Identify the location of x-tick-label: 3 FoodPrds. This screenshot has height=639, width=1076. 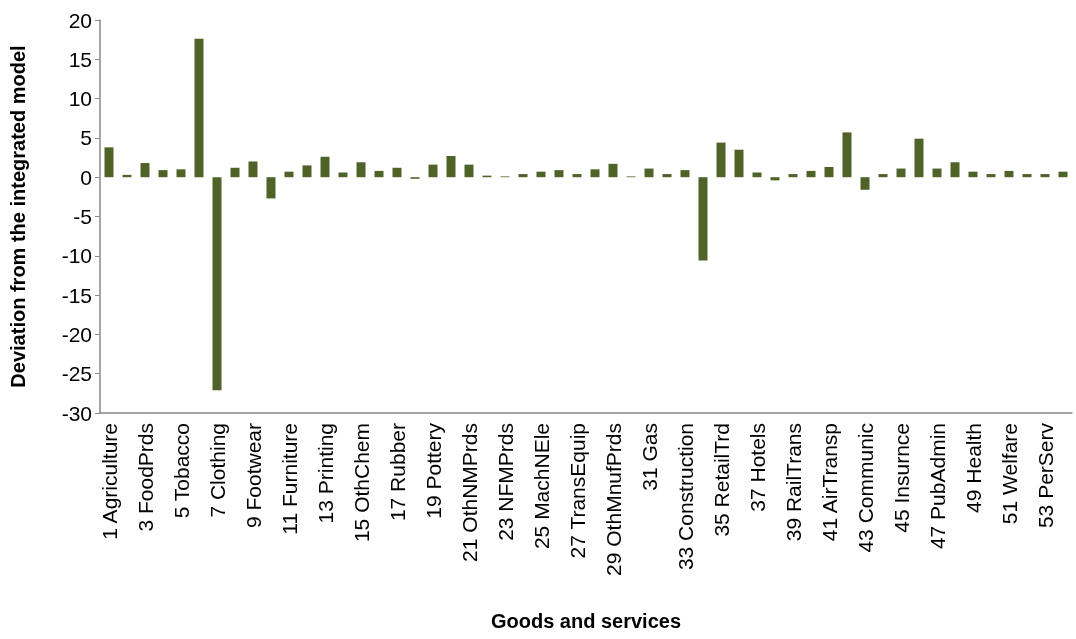
(145, 477).